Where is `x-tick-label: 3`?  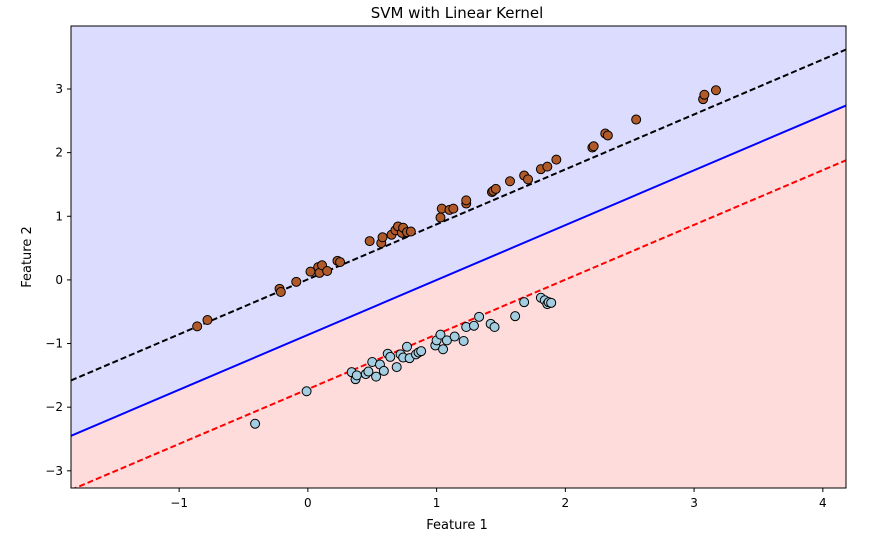
x-tick-label: 3 is located at coordinates (694, 503).